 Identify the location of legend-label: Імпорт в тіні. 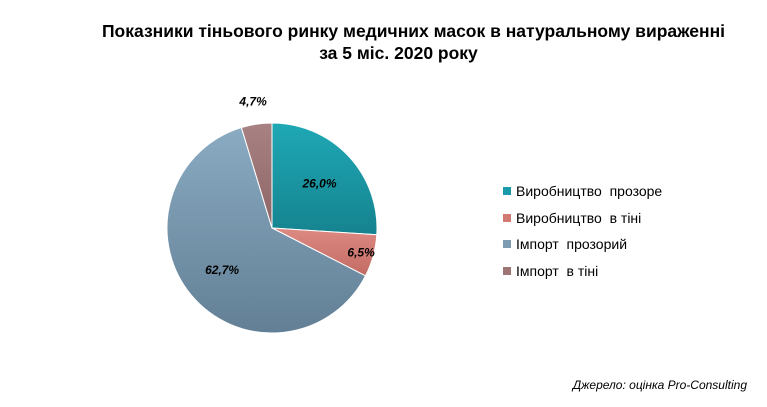
(557, 270).